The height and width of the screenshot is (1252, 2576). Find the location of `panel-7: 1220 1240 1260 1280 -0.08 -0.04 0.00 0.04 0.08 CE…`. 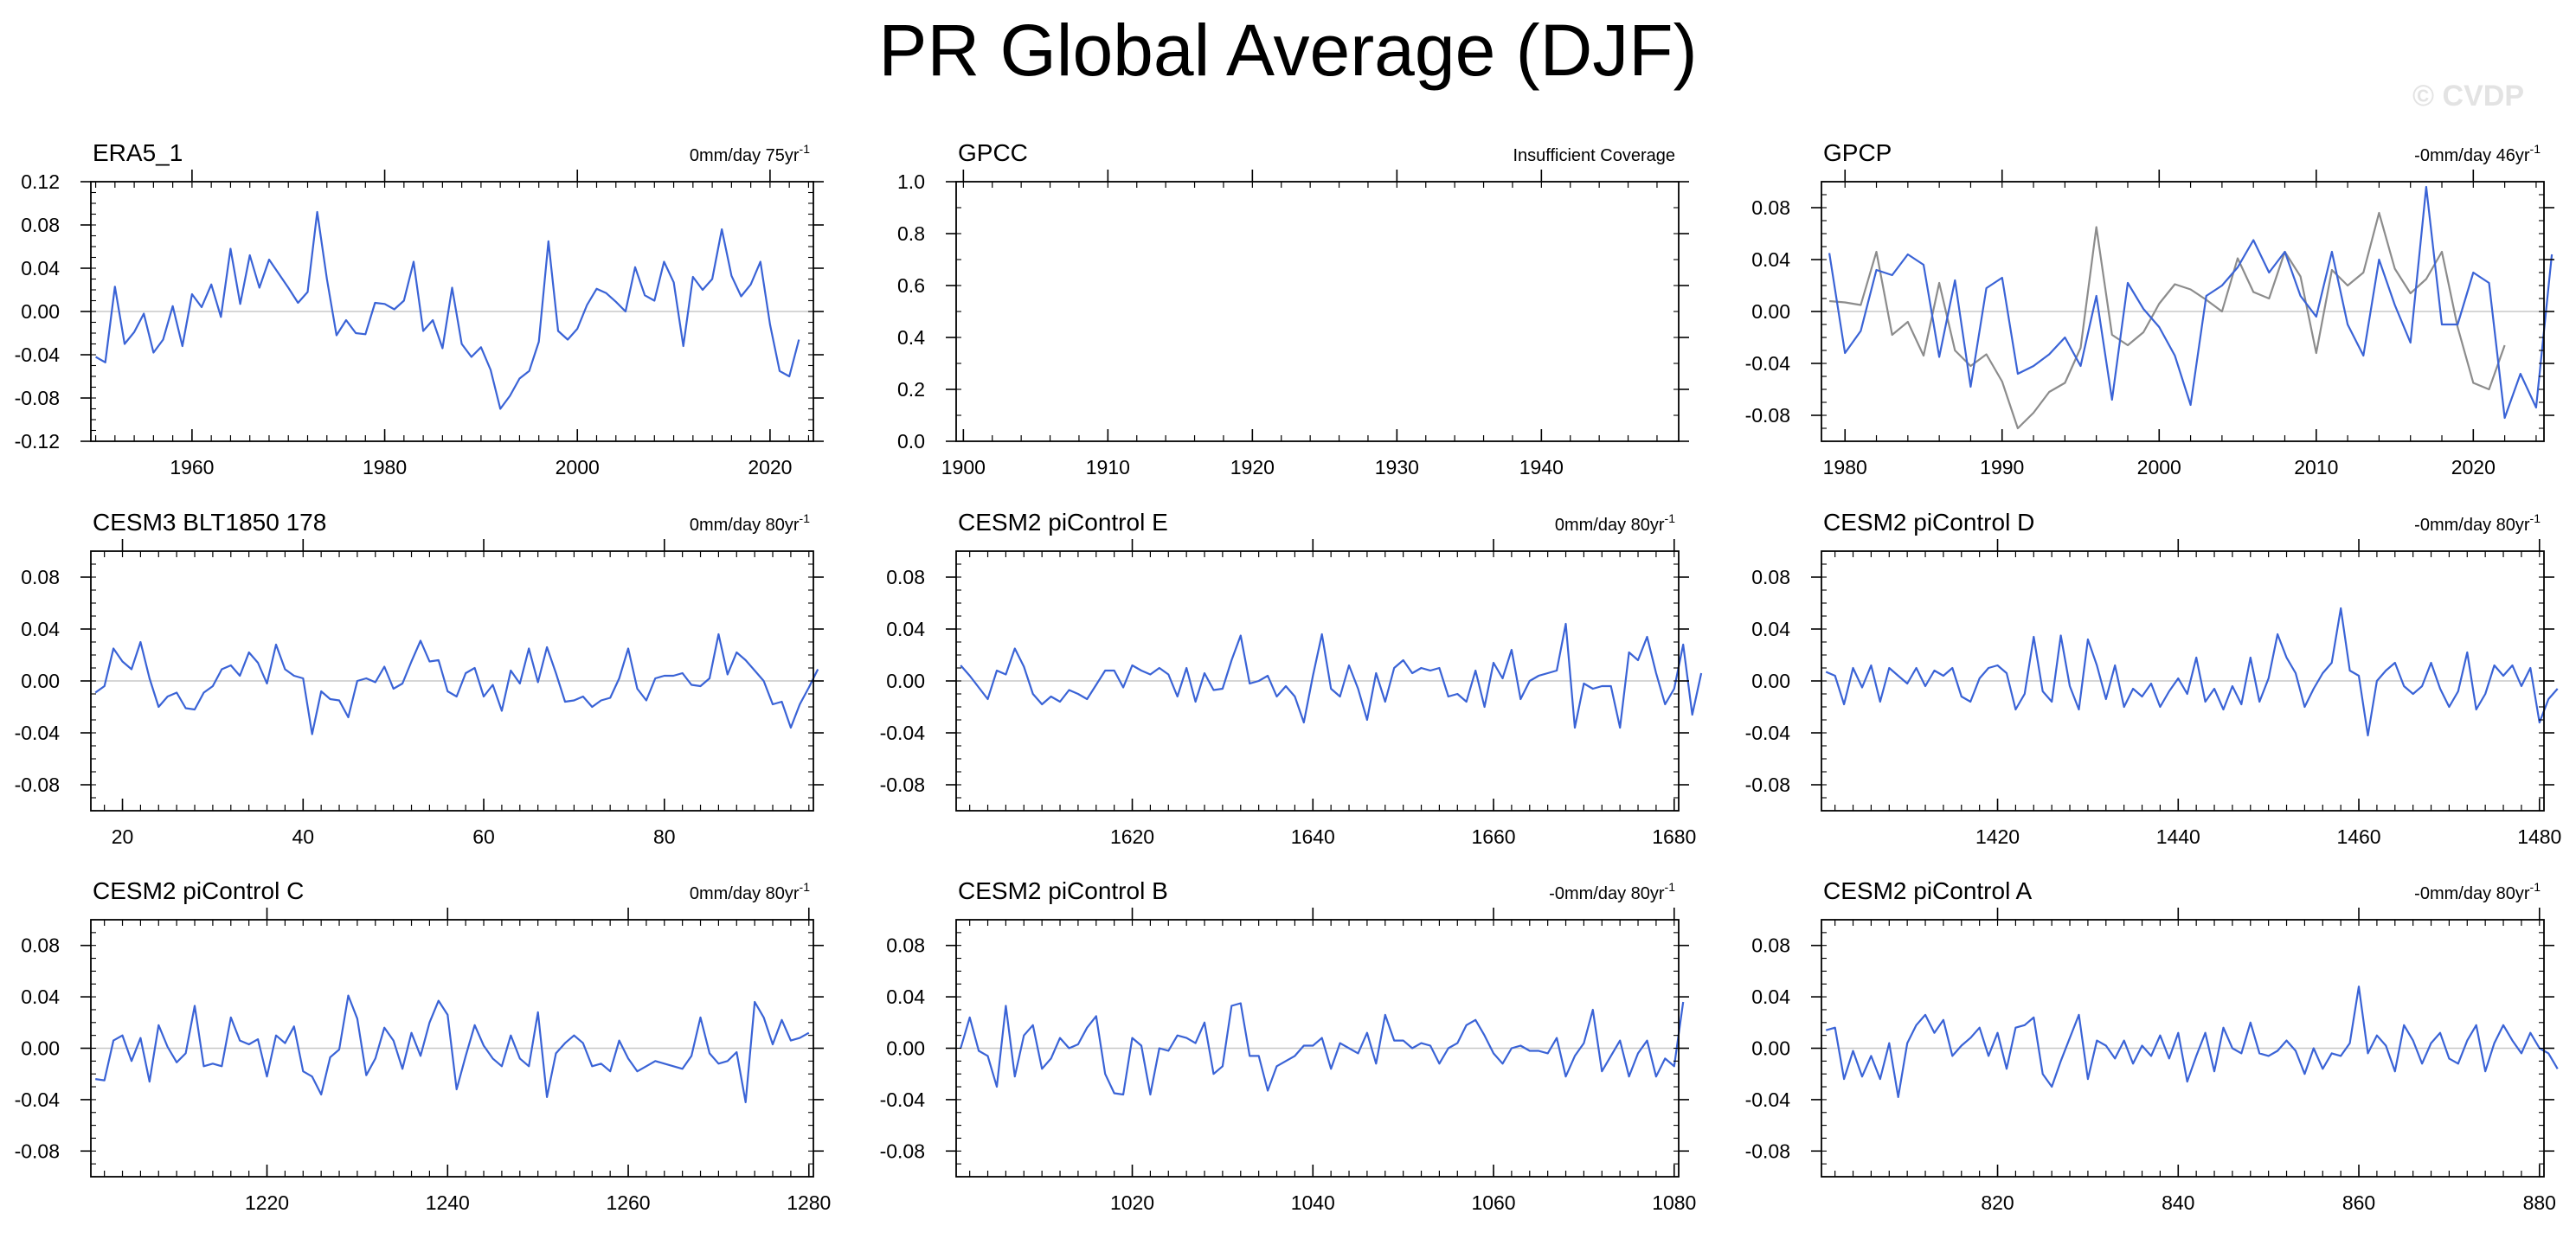

panel-7: 1220 1240 1260 1280 -0.08 -0.04 0.00 0.04 0.08 CE… is located at coordinates (423, 1046).